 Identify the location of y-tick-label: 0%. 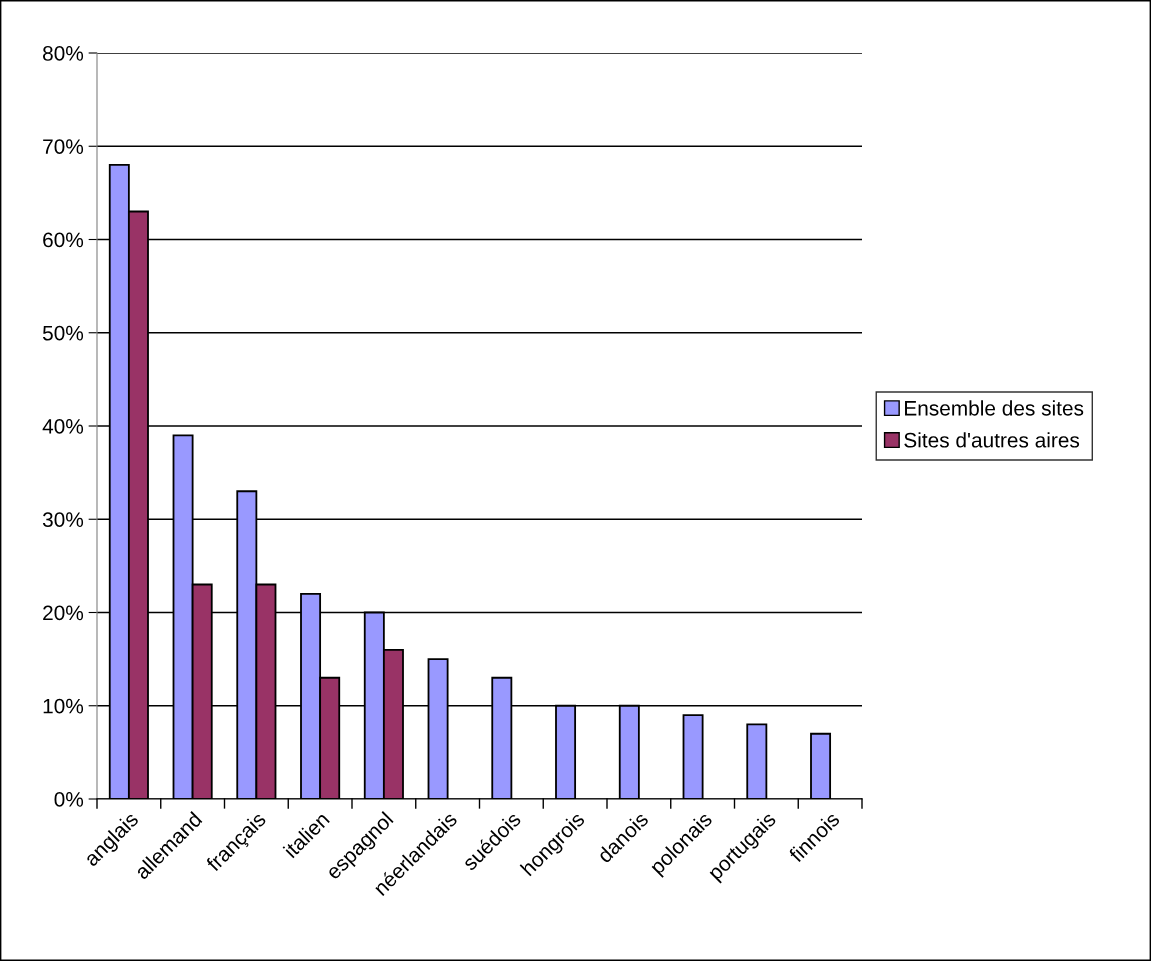
(69, 799).